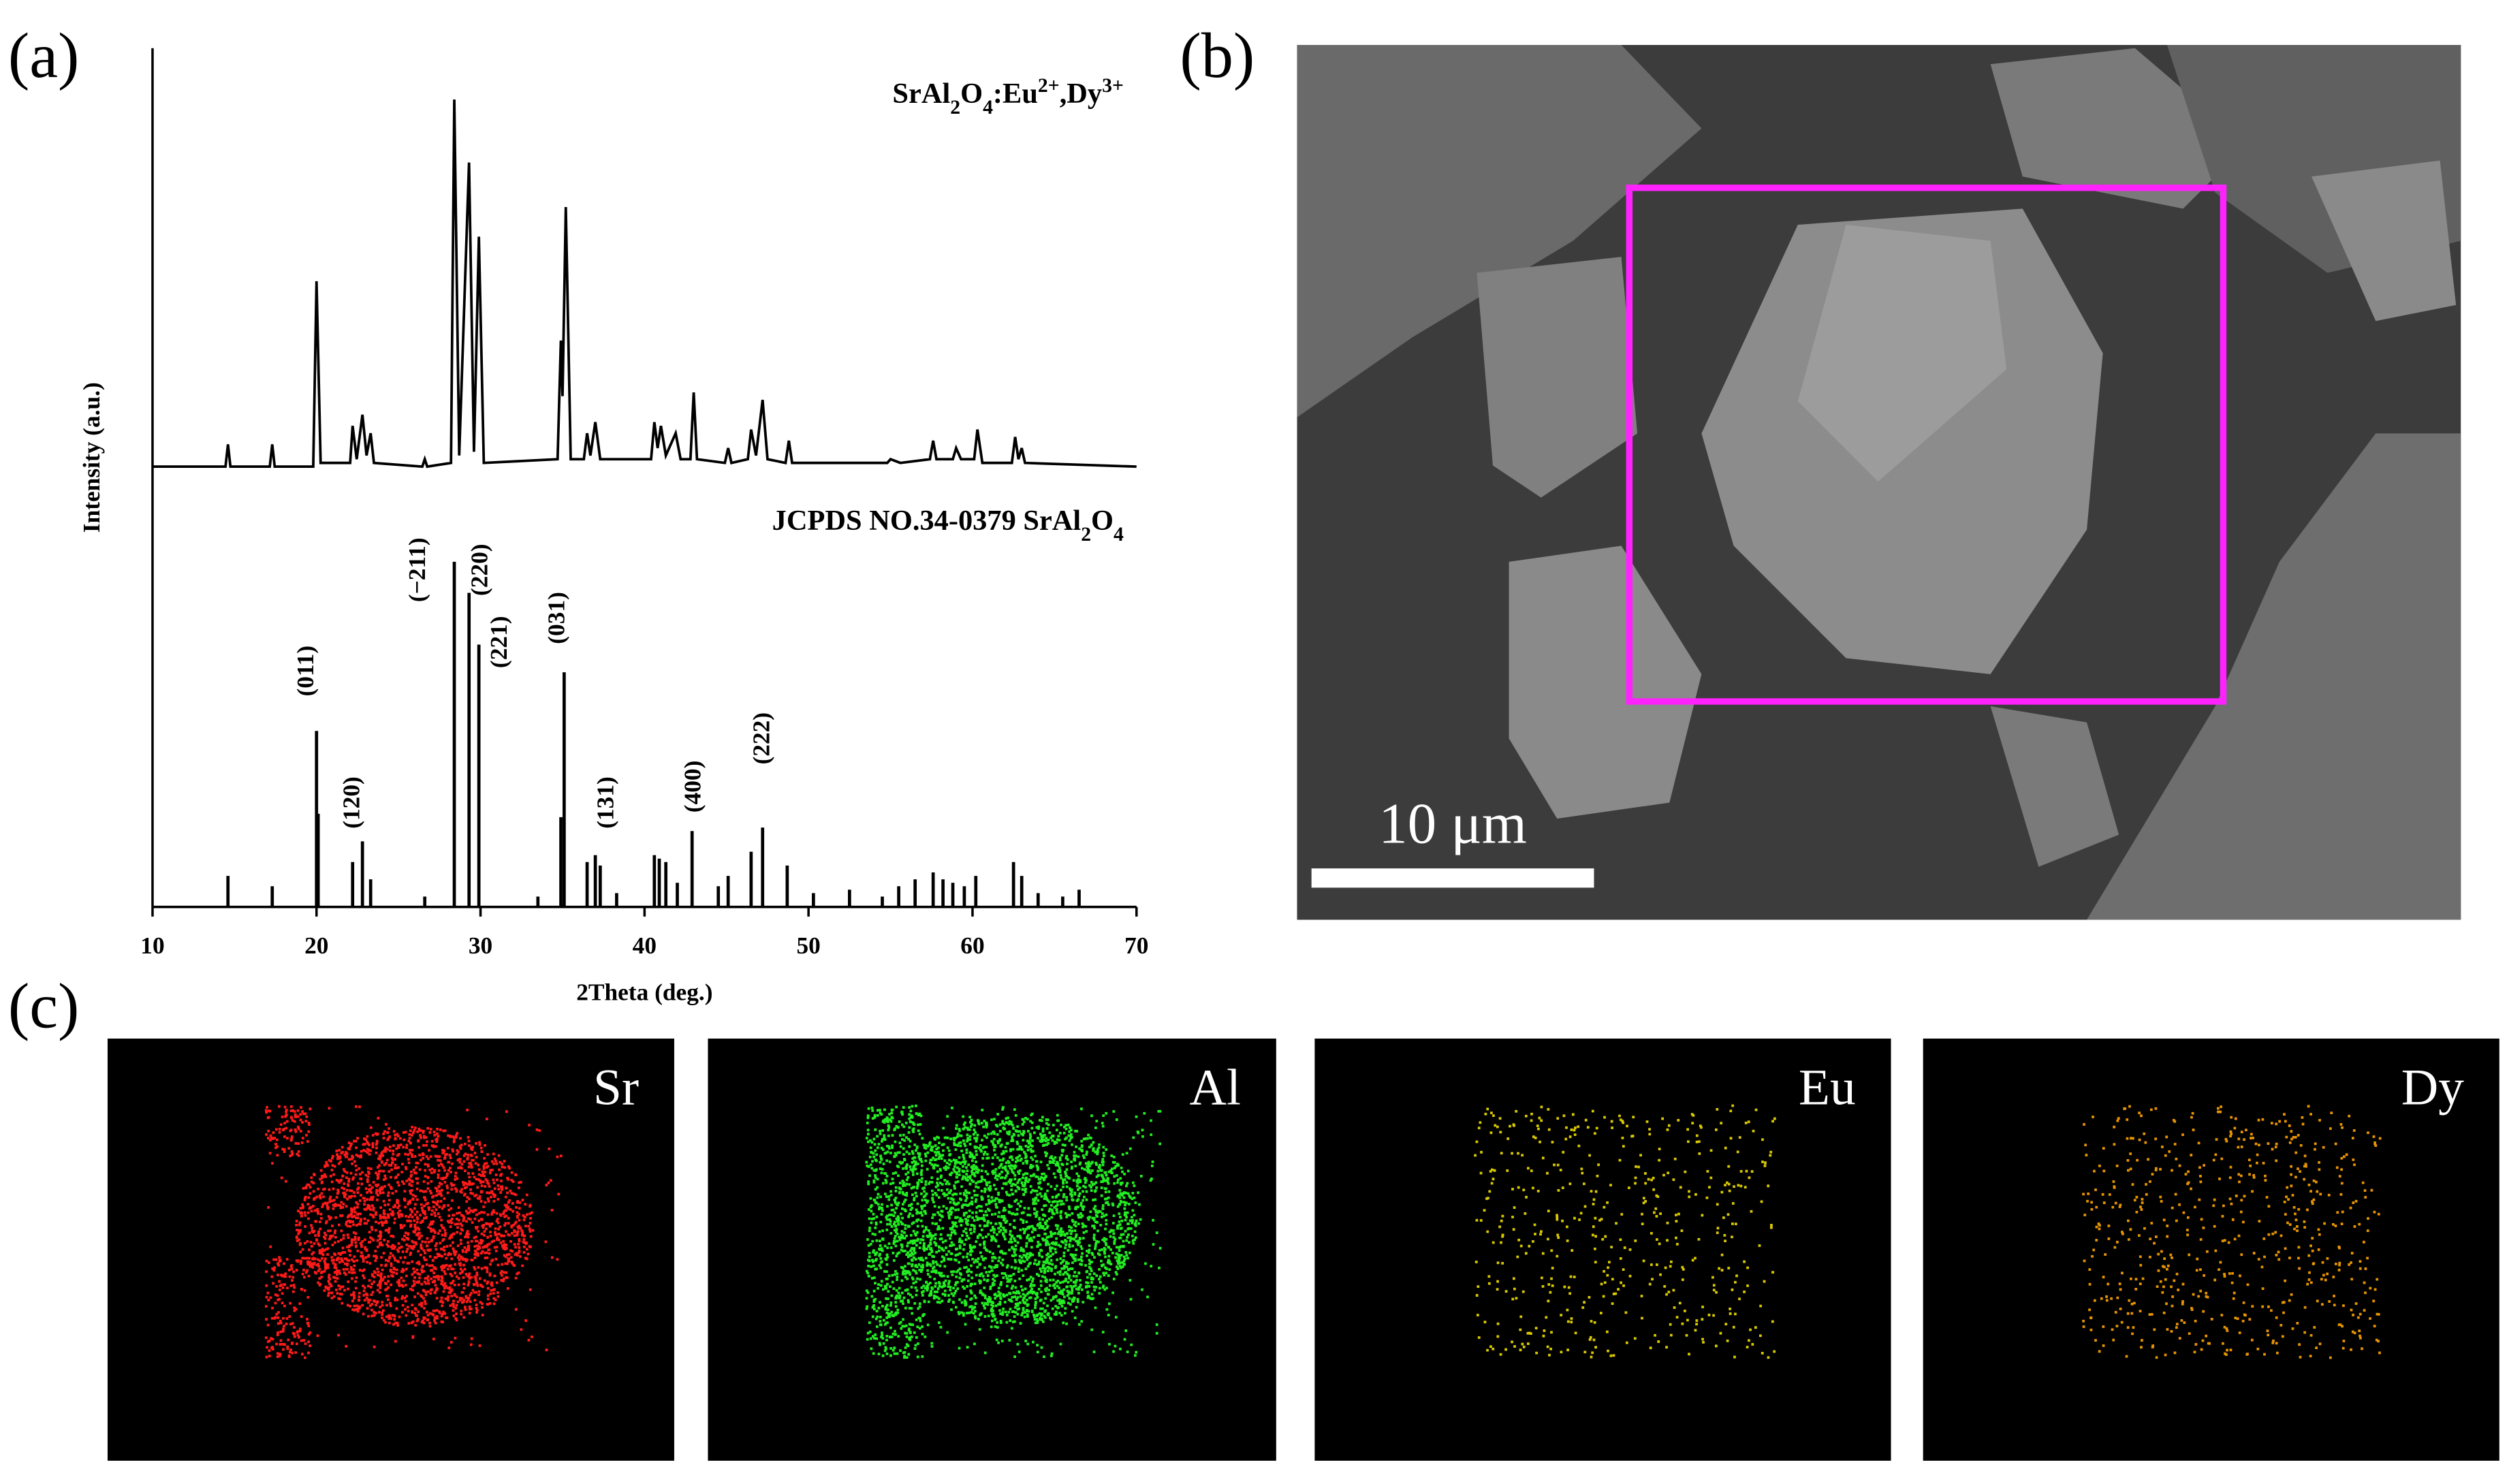  What do you see at coordinates (760, 738) in the screenshot?
I see `reflection-label: (222)` at bounding box center [760, 738].